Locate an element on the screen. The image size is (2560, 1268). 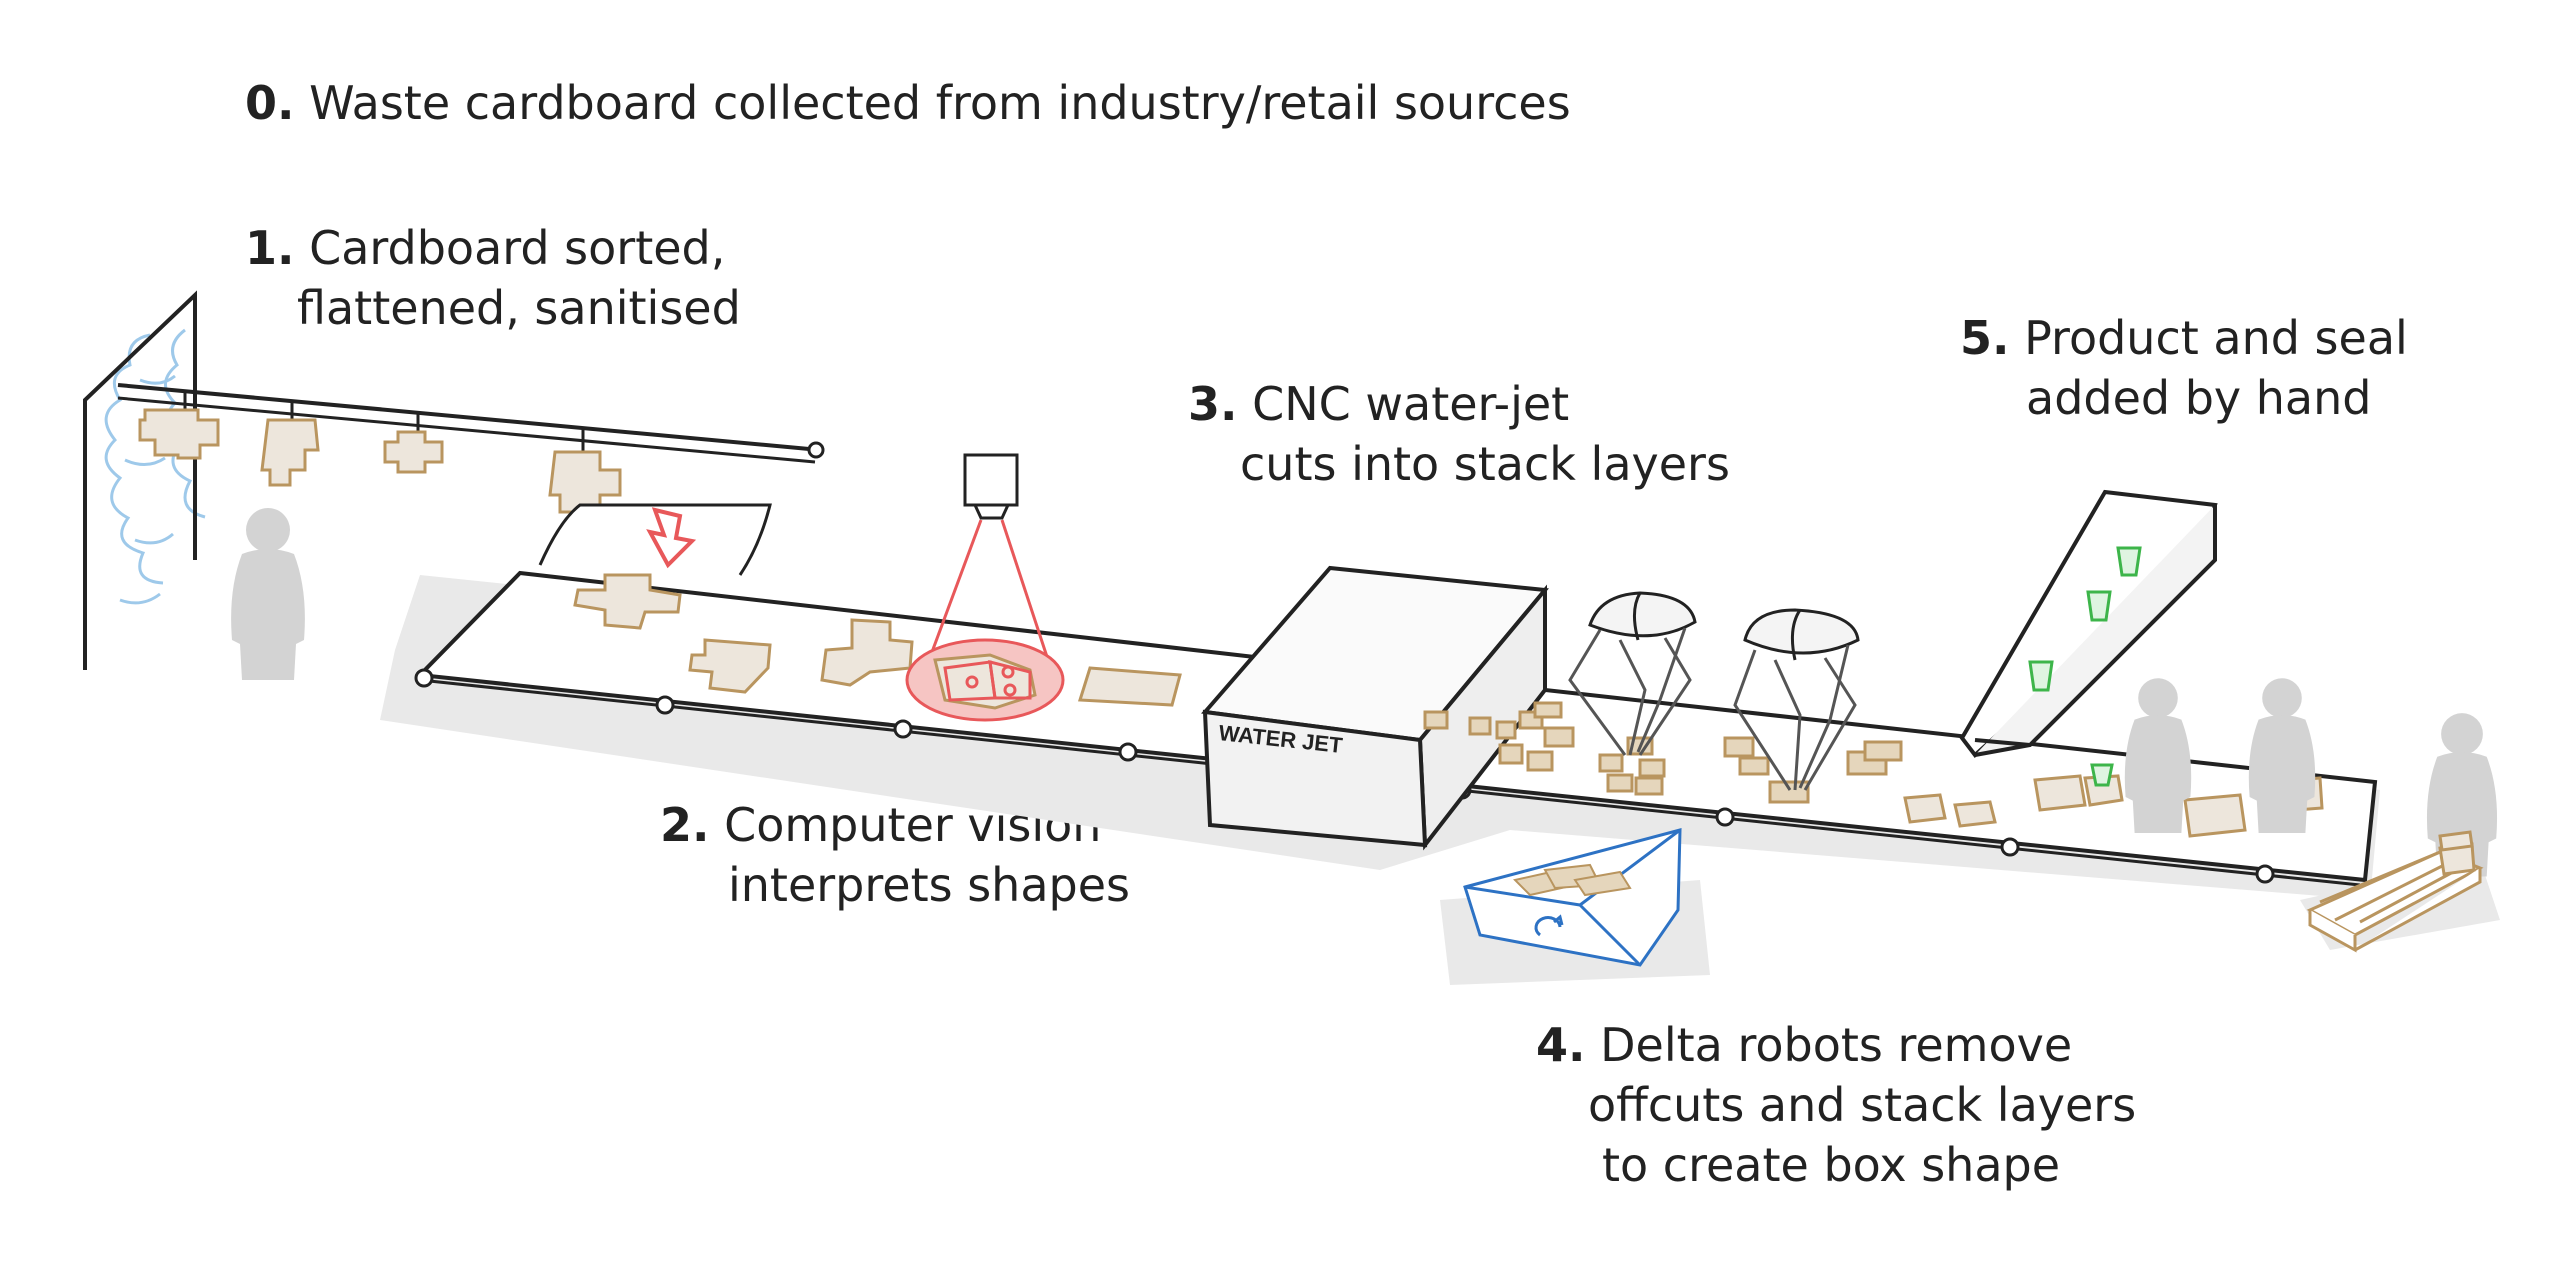
collection-frame is located at coordinates (140, 480).